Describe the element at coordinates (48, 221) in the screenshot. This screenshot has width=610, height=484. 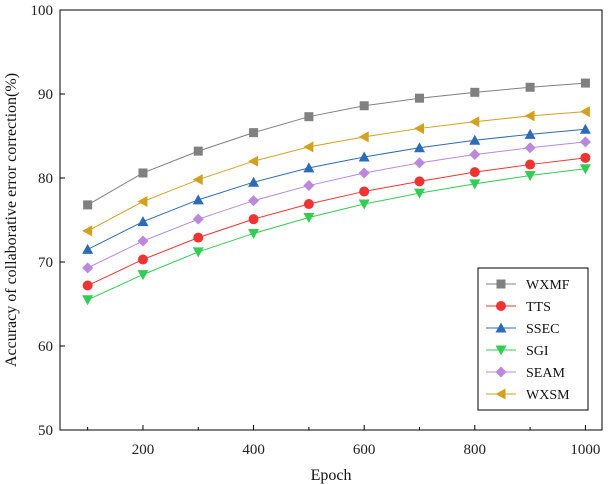
I see `y-axis: 50 60 70 80 90 100` at that location.